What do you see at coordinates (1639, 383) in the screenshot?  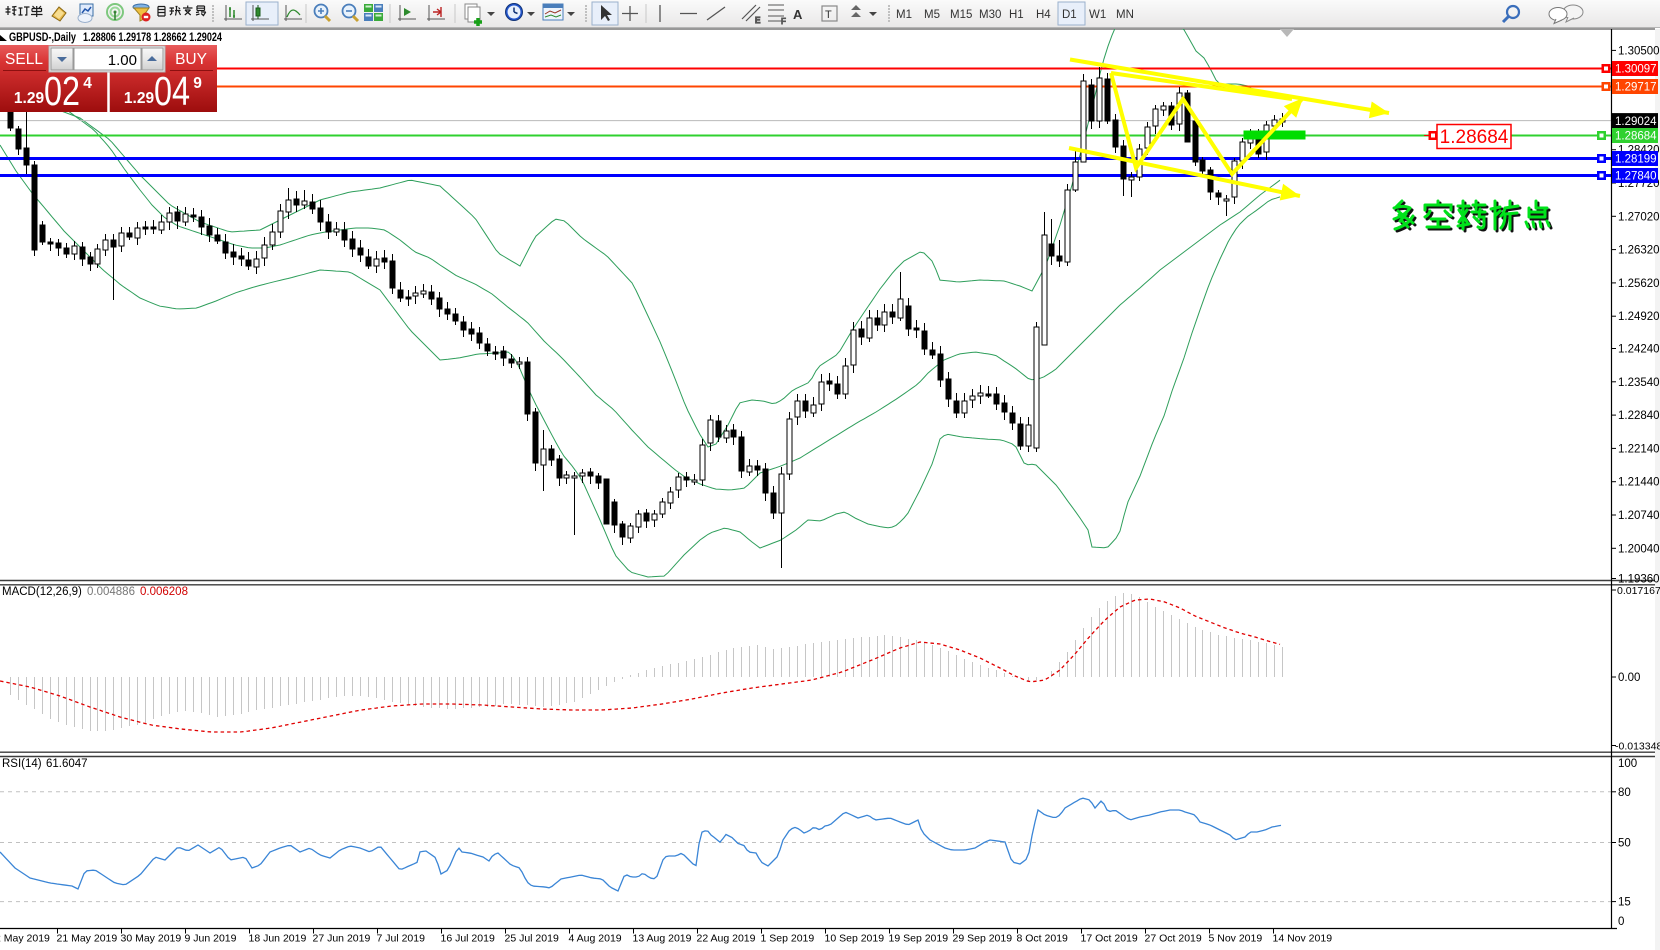 I see `svg-text: 1.23540` at bounding box center [1639, 383].